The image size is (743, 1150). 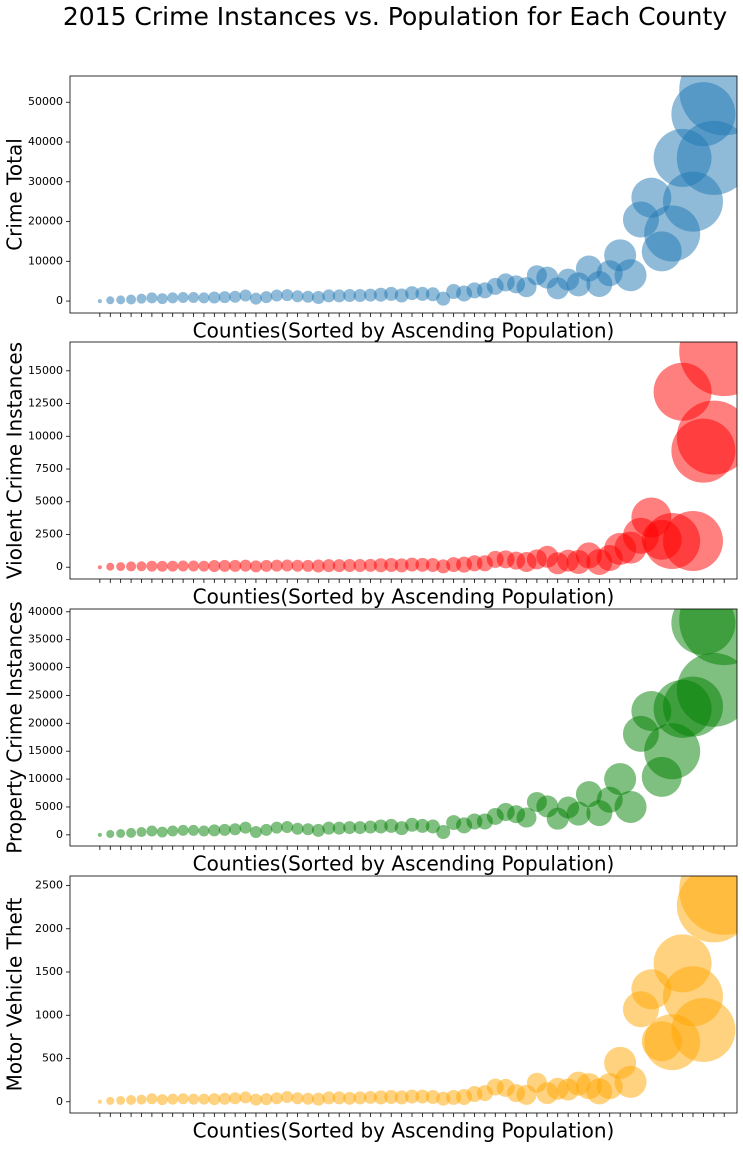 What do you see at coordinates (404, 864) in the screenshot?
I see `x-axis-label: Counties(Sorted by Ascending Population)` at bounding box center [404, 864].